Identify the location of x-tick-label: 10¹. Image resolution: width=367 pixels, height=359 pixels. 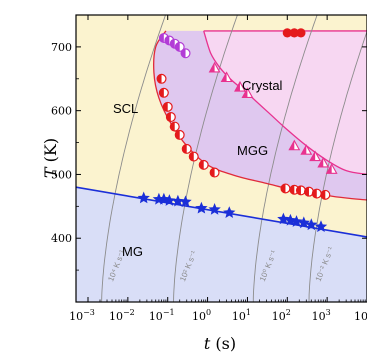
(241, 315).